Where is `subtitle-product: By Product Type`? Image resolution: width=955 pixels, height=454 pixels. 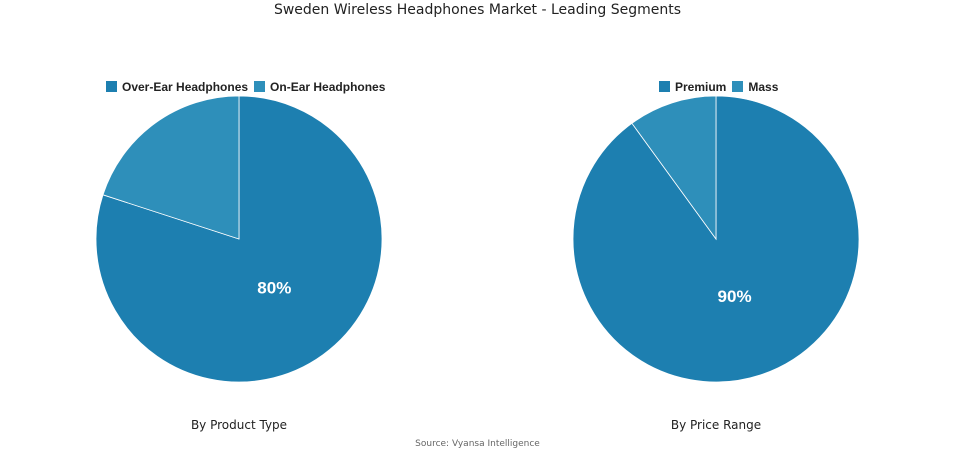
subtitle-product: By Product Type is located at coordinates (239, 425).